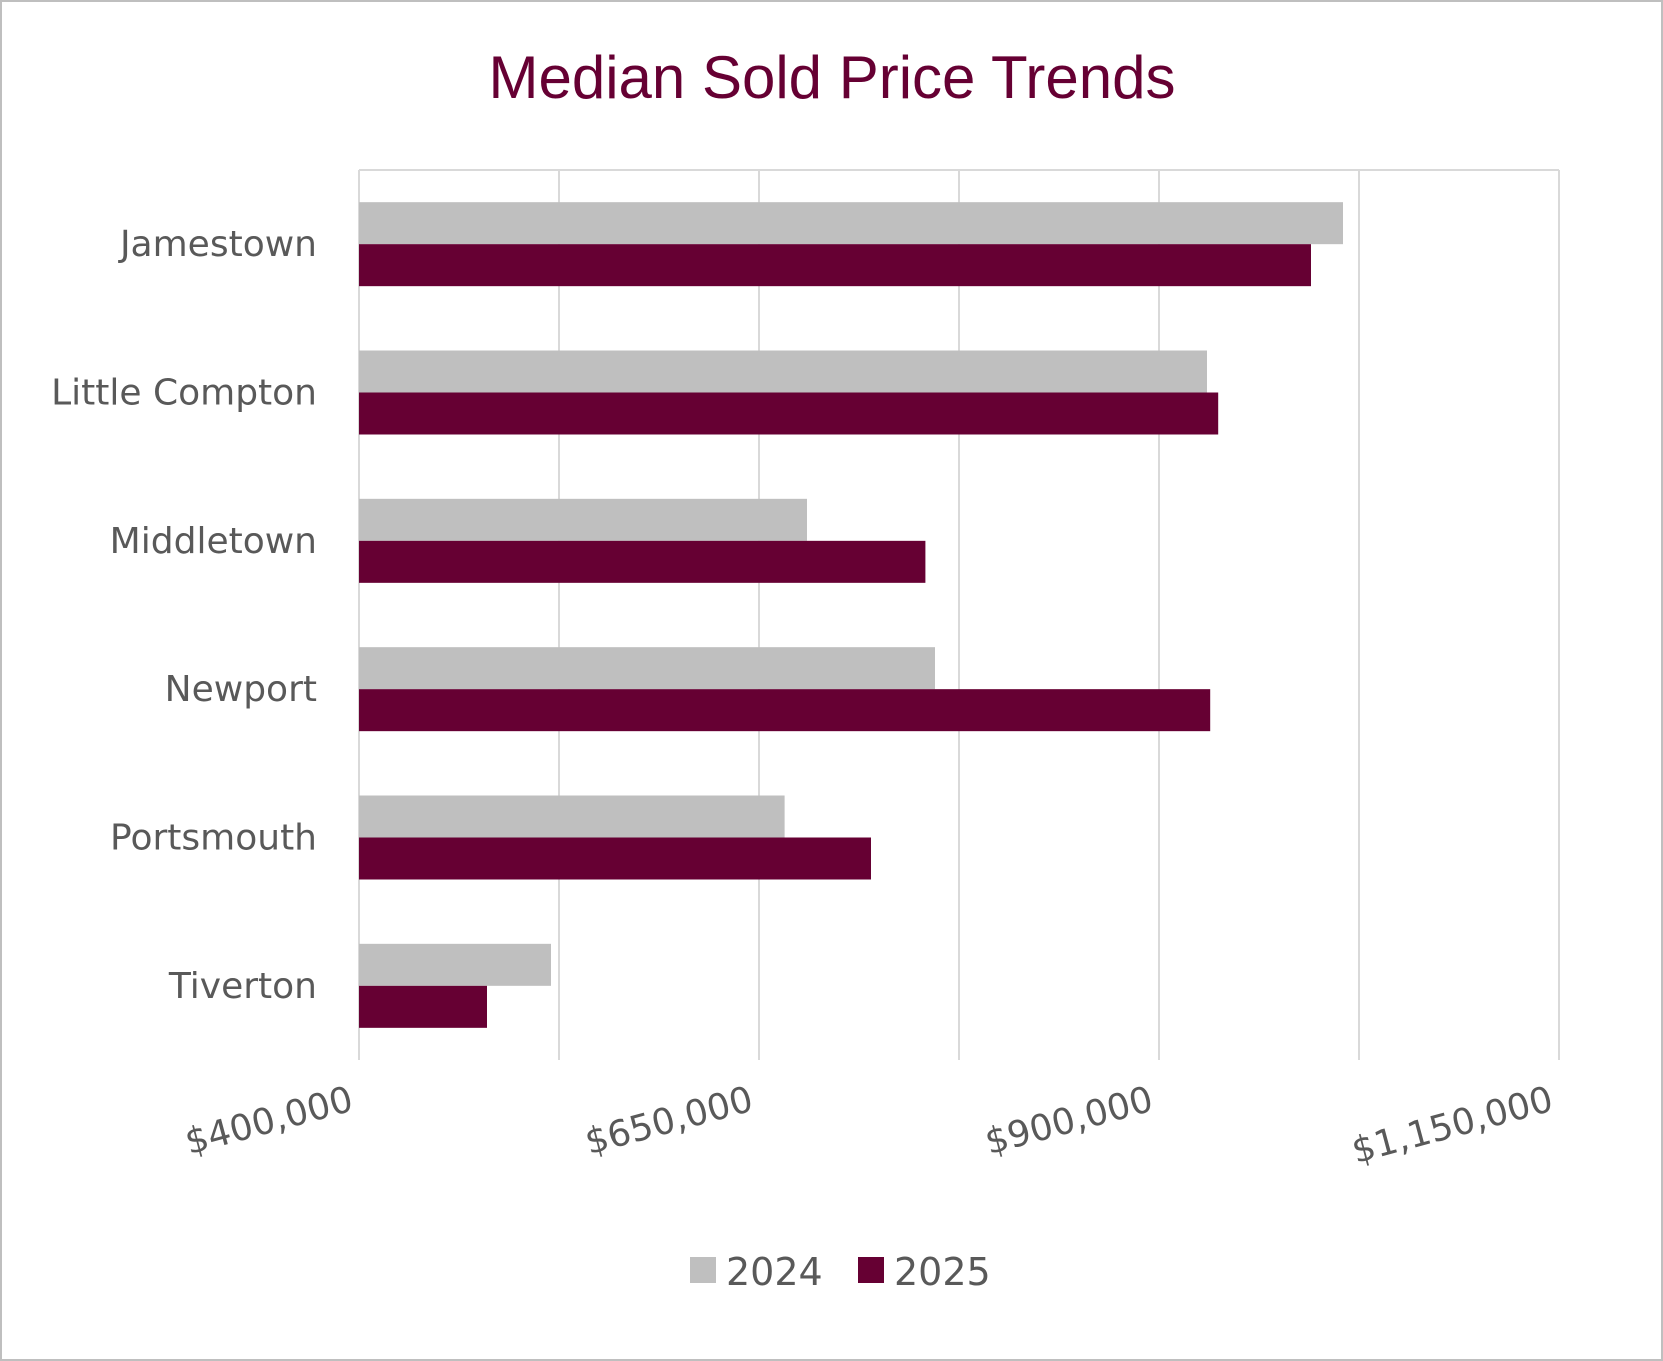 This screenshot has height=1361, width=1663. I want to click on x-tick-label: $400,000, so click(269, 1121).